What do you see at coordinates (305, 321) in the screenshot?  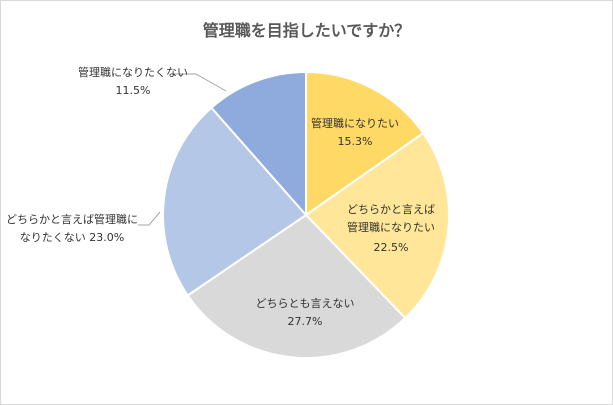 I see `slice-label-2-percent: 27.7%` at bounding box center [305, 321].